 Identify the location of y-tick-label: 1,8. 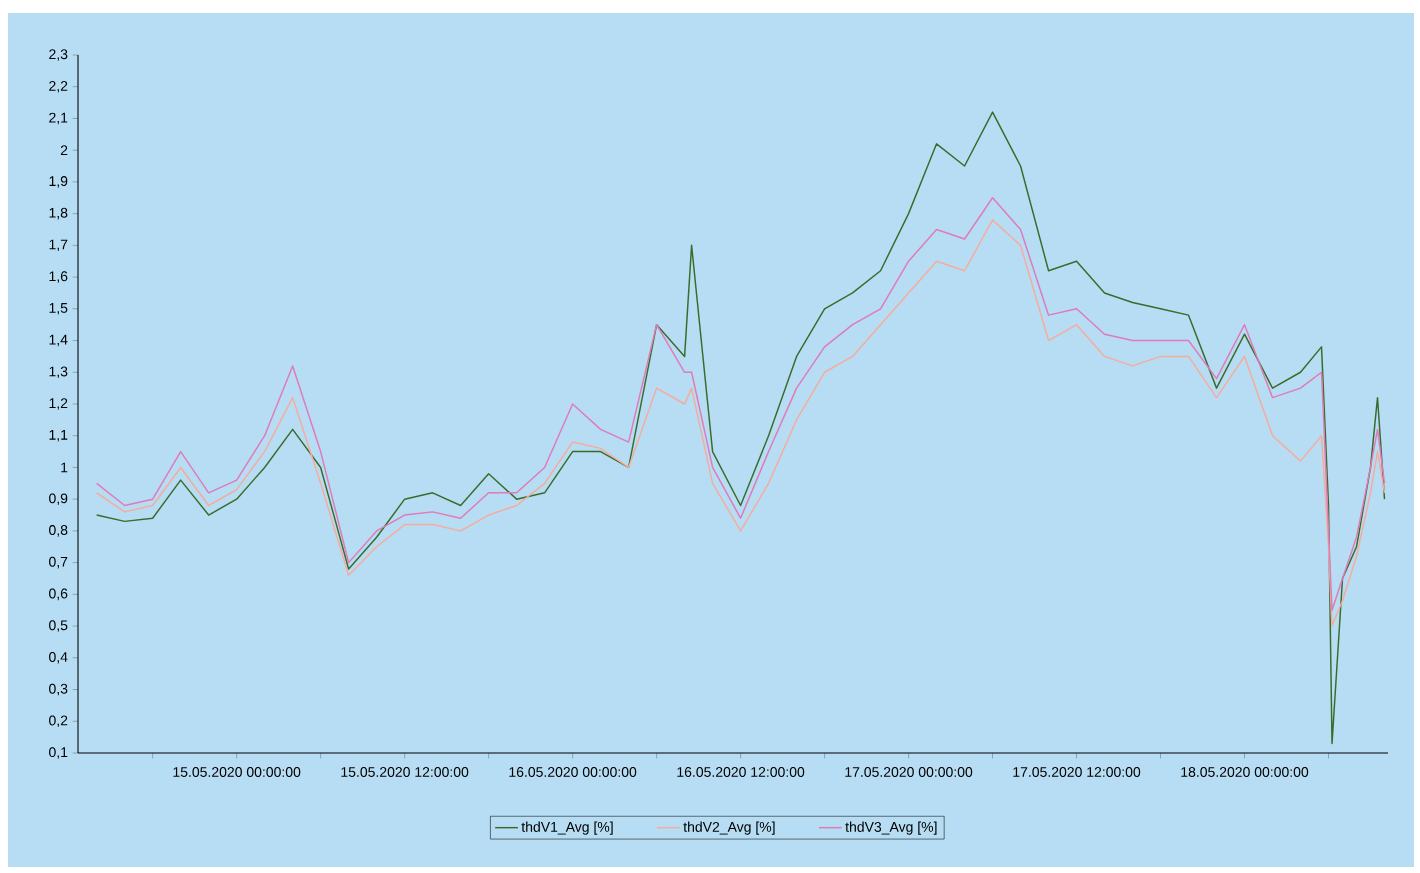
(58, 213).